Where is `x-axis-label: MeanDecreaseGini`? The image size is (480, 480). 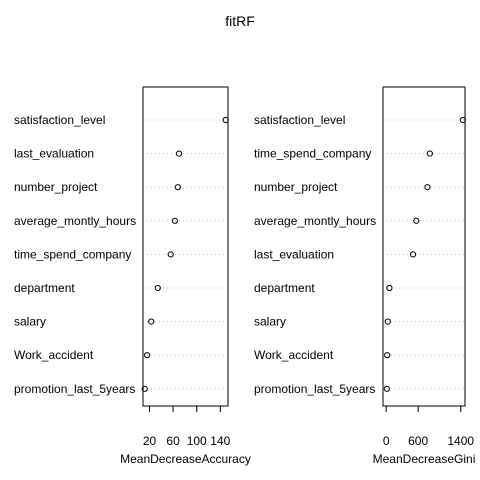
x-axis-label: MeanDecreaseGini is located at coordinates (424, 459).